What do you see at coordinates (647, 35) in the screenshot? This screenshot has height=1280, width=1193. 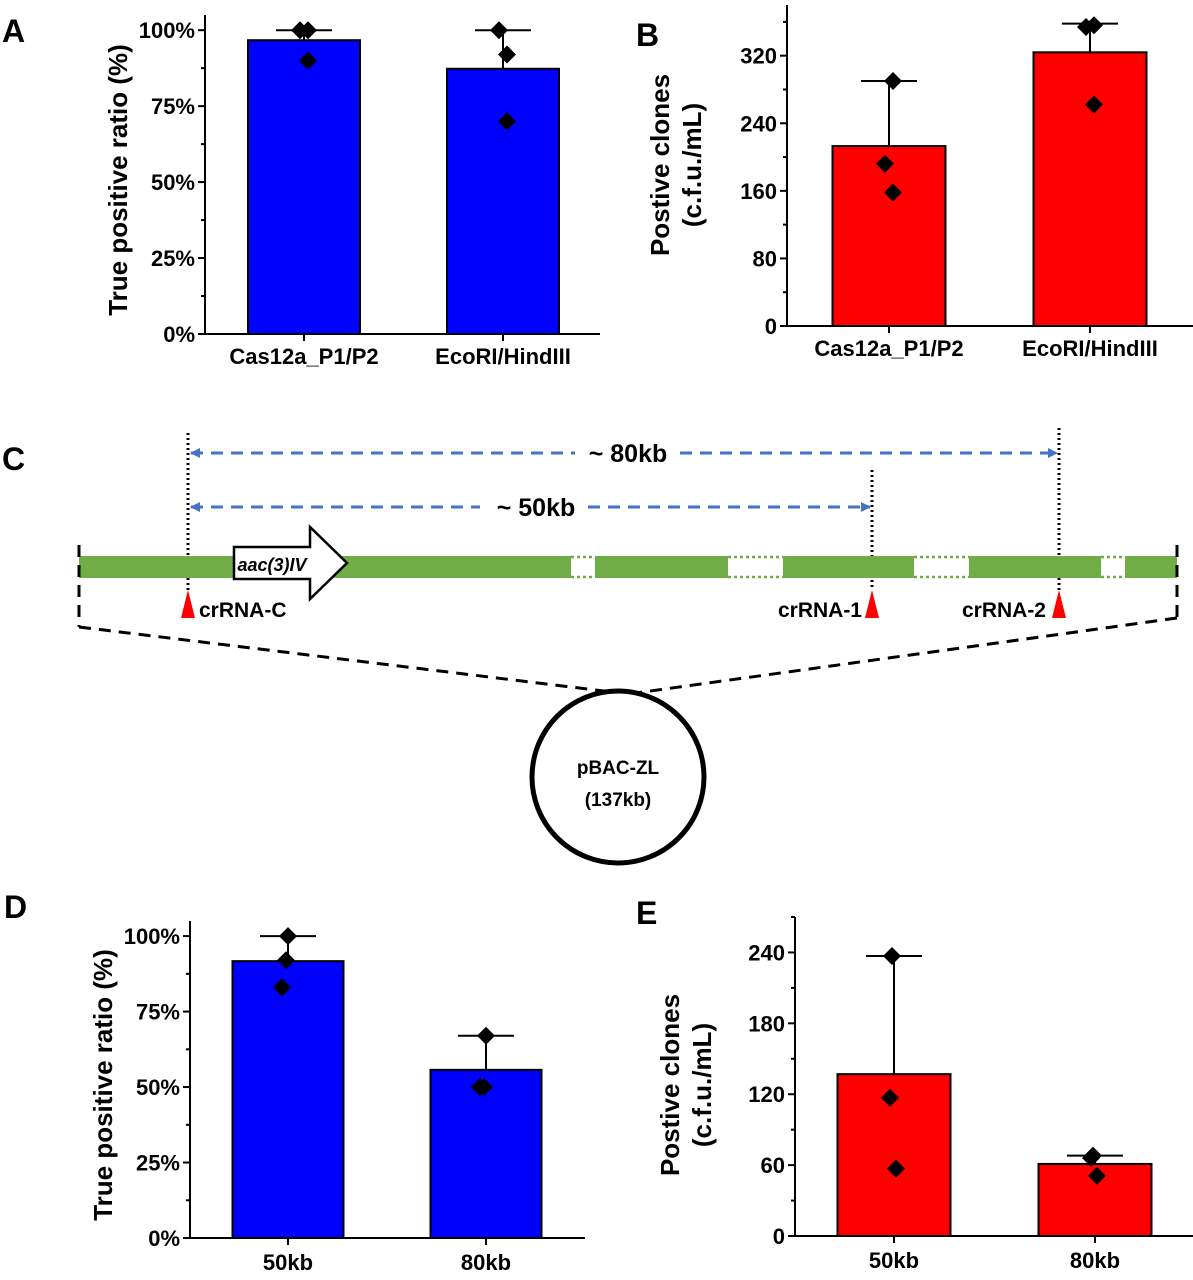 I see `panel-label-b: B` at bounding box center [647, 35].